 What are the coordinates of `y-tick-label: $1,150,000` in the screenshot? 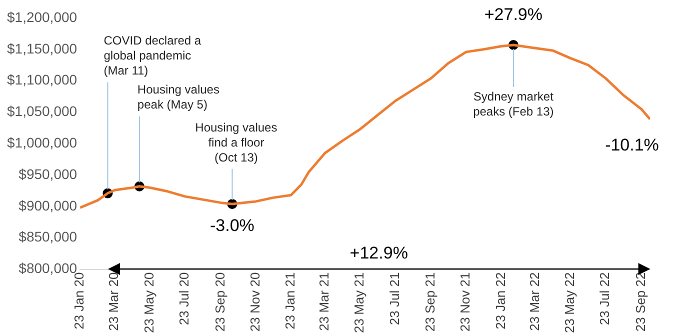 It's located at (42, 48).